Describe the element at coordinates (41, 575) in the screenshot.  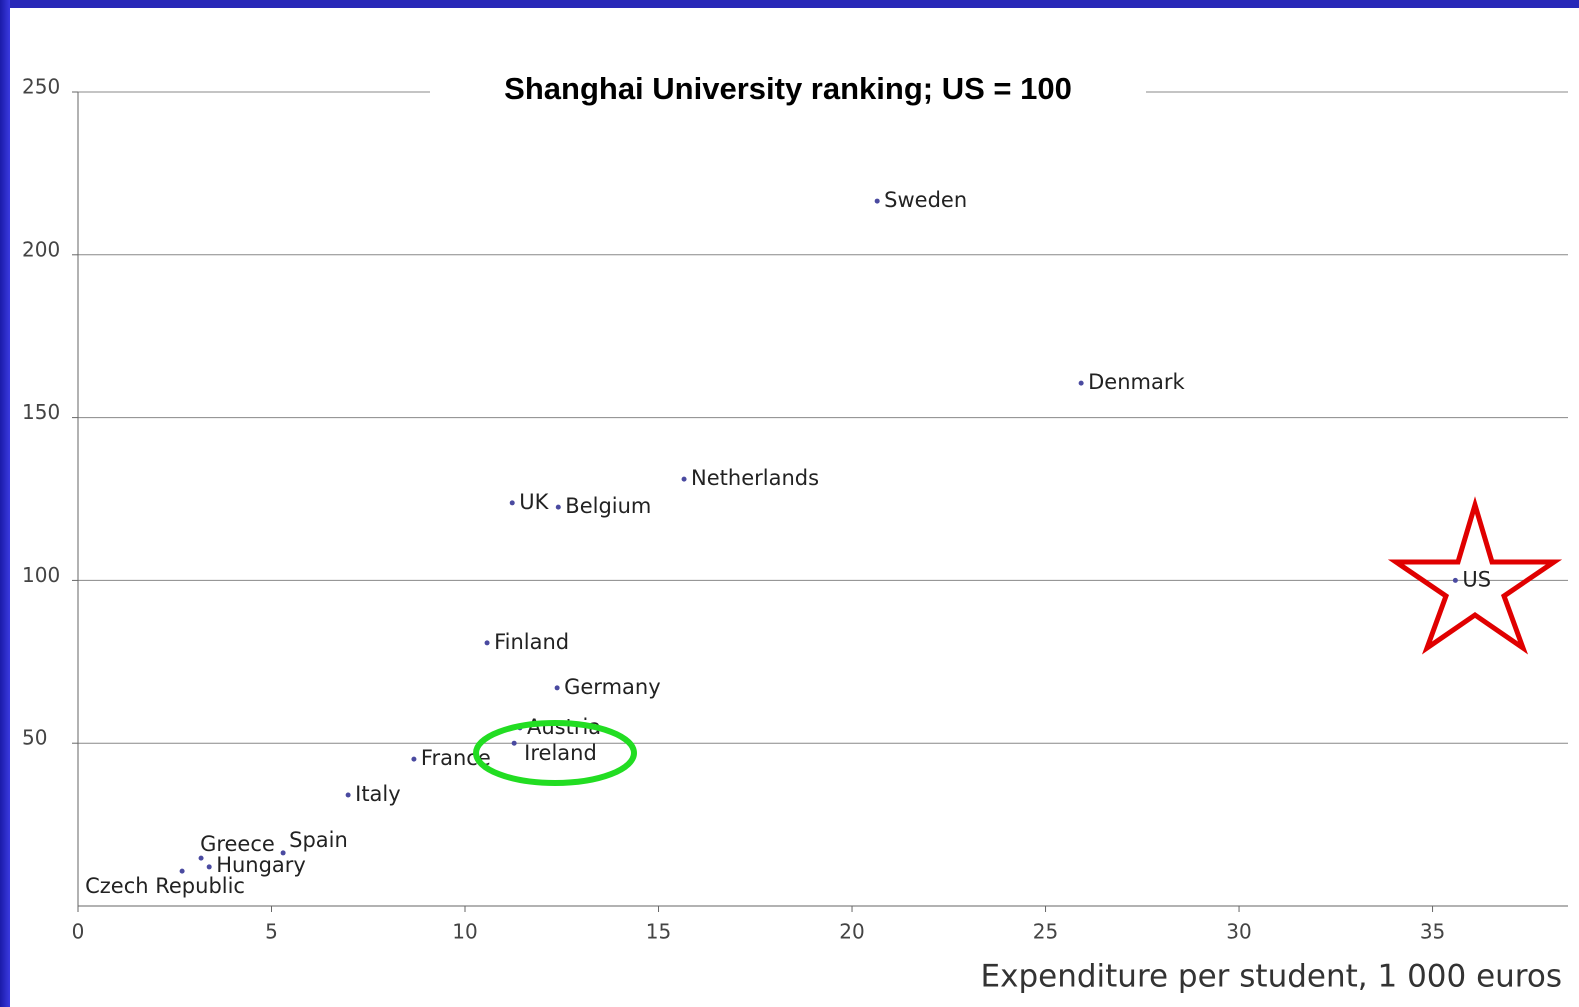
I see `y-tick-label: 100` at that location.